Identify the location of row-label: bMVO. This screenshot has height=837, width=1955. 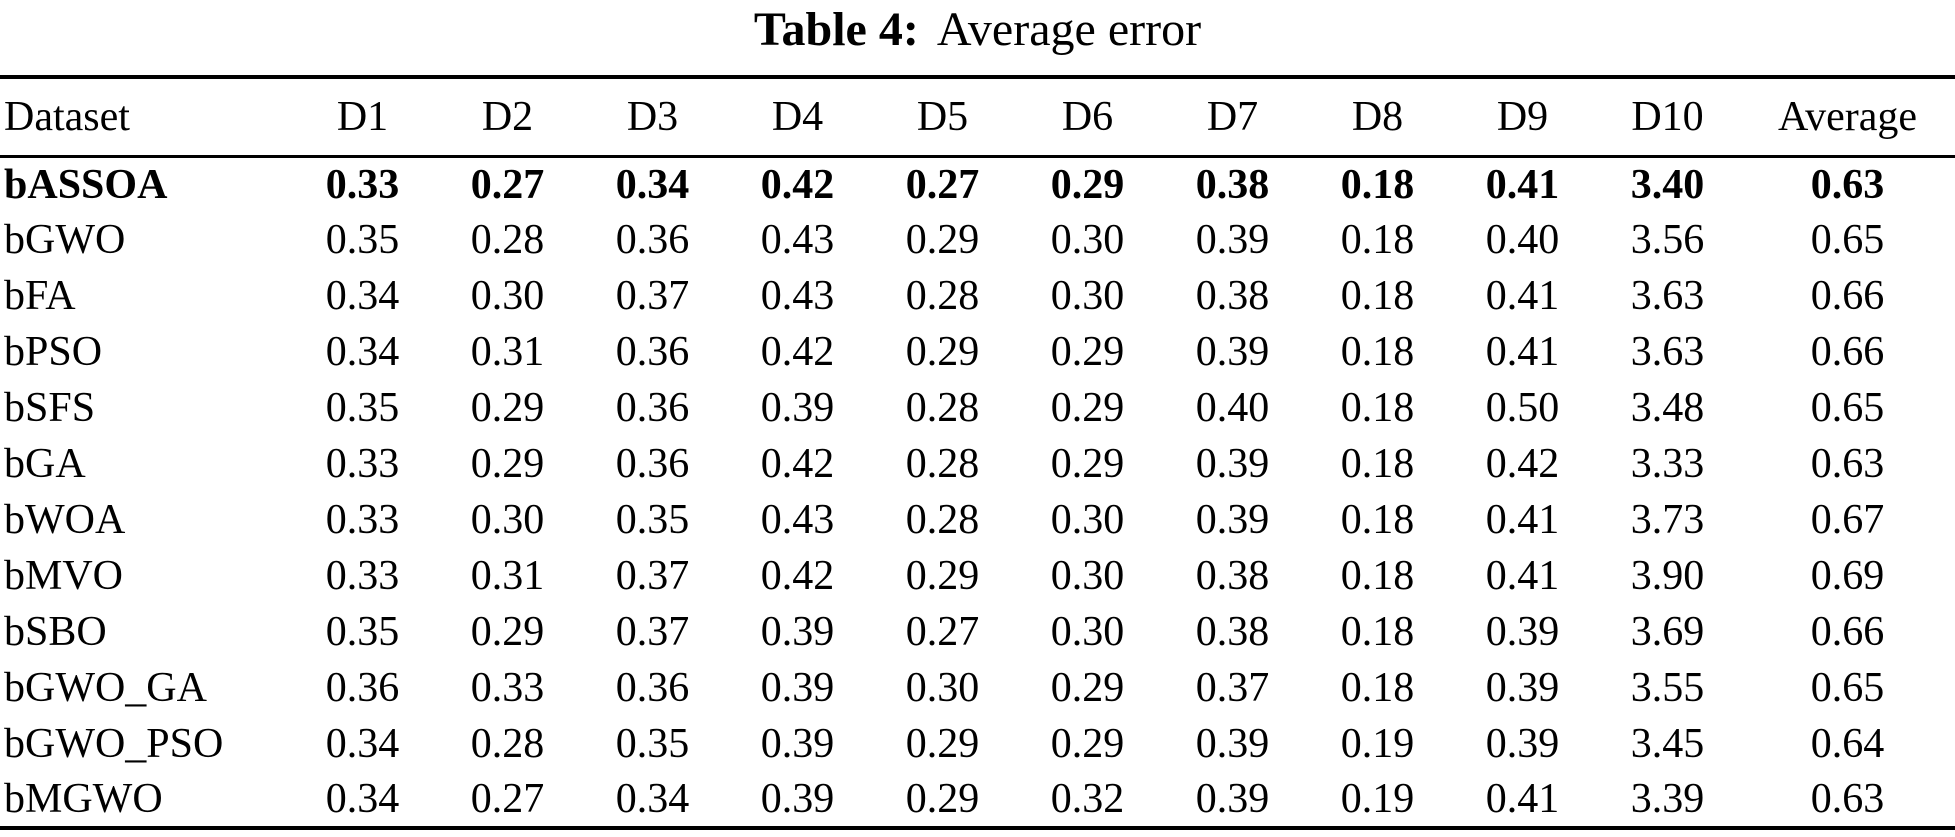
(64, 576).